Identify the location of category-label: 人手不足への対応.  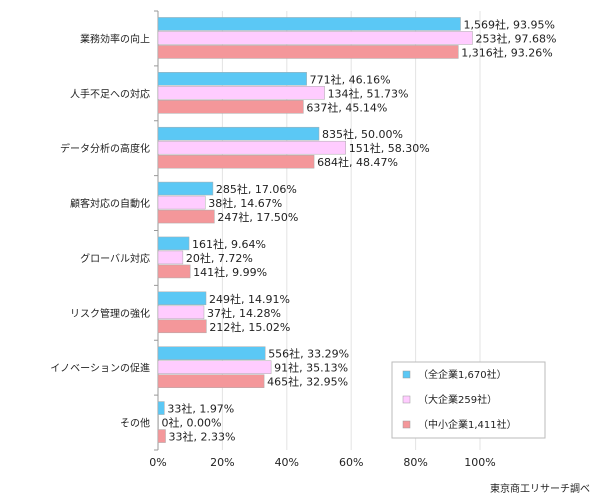
(110, 93).